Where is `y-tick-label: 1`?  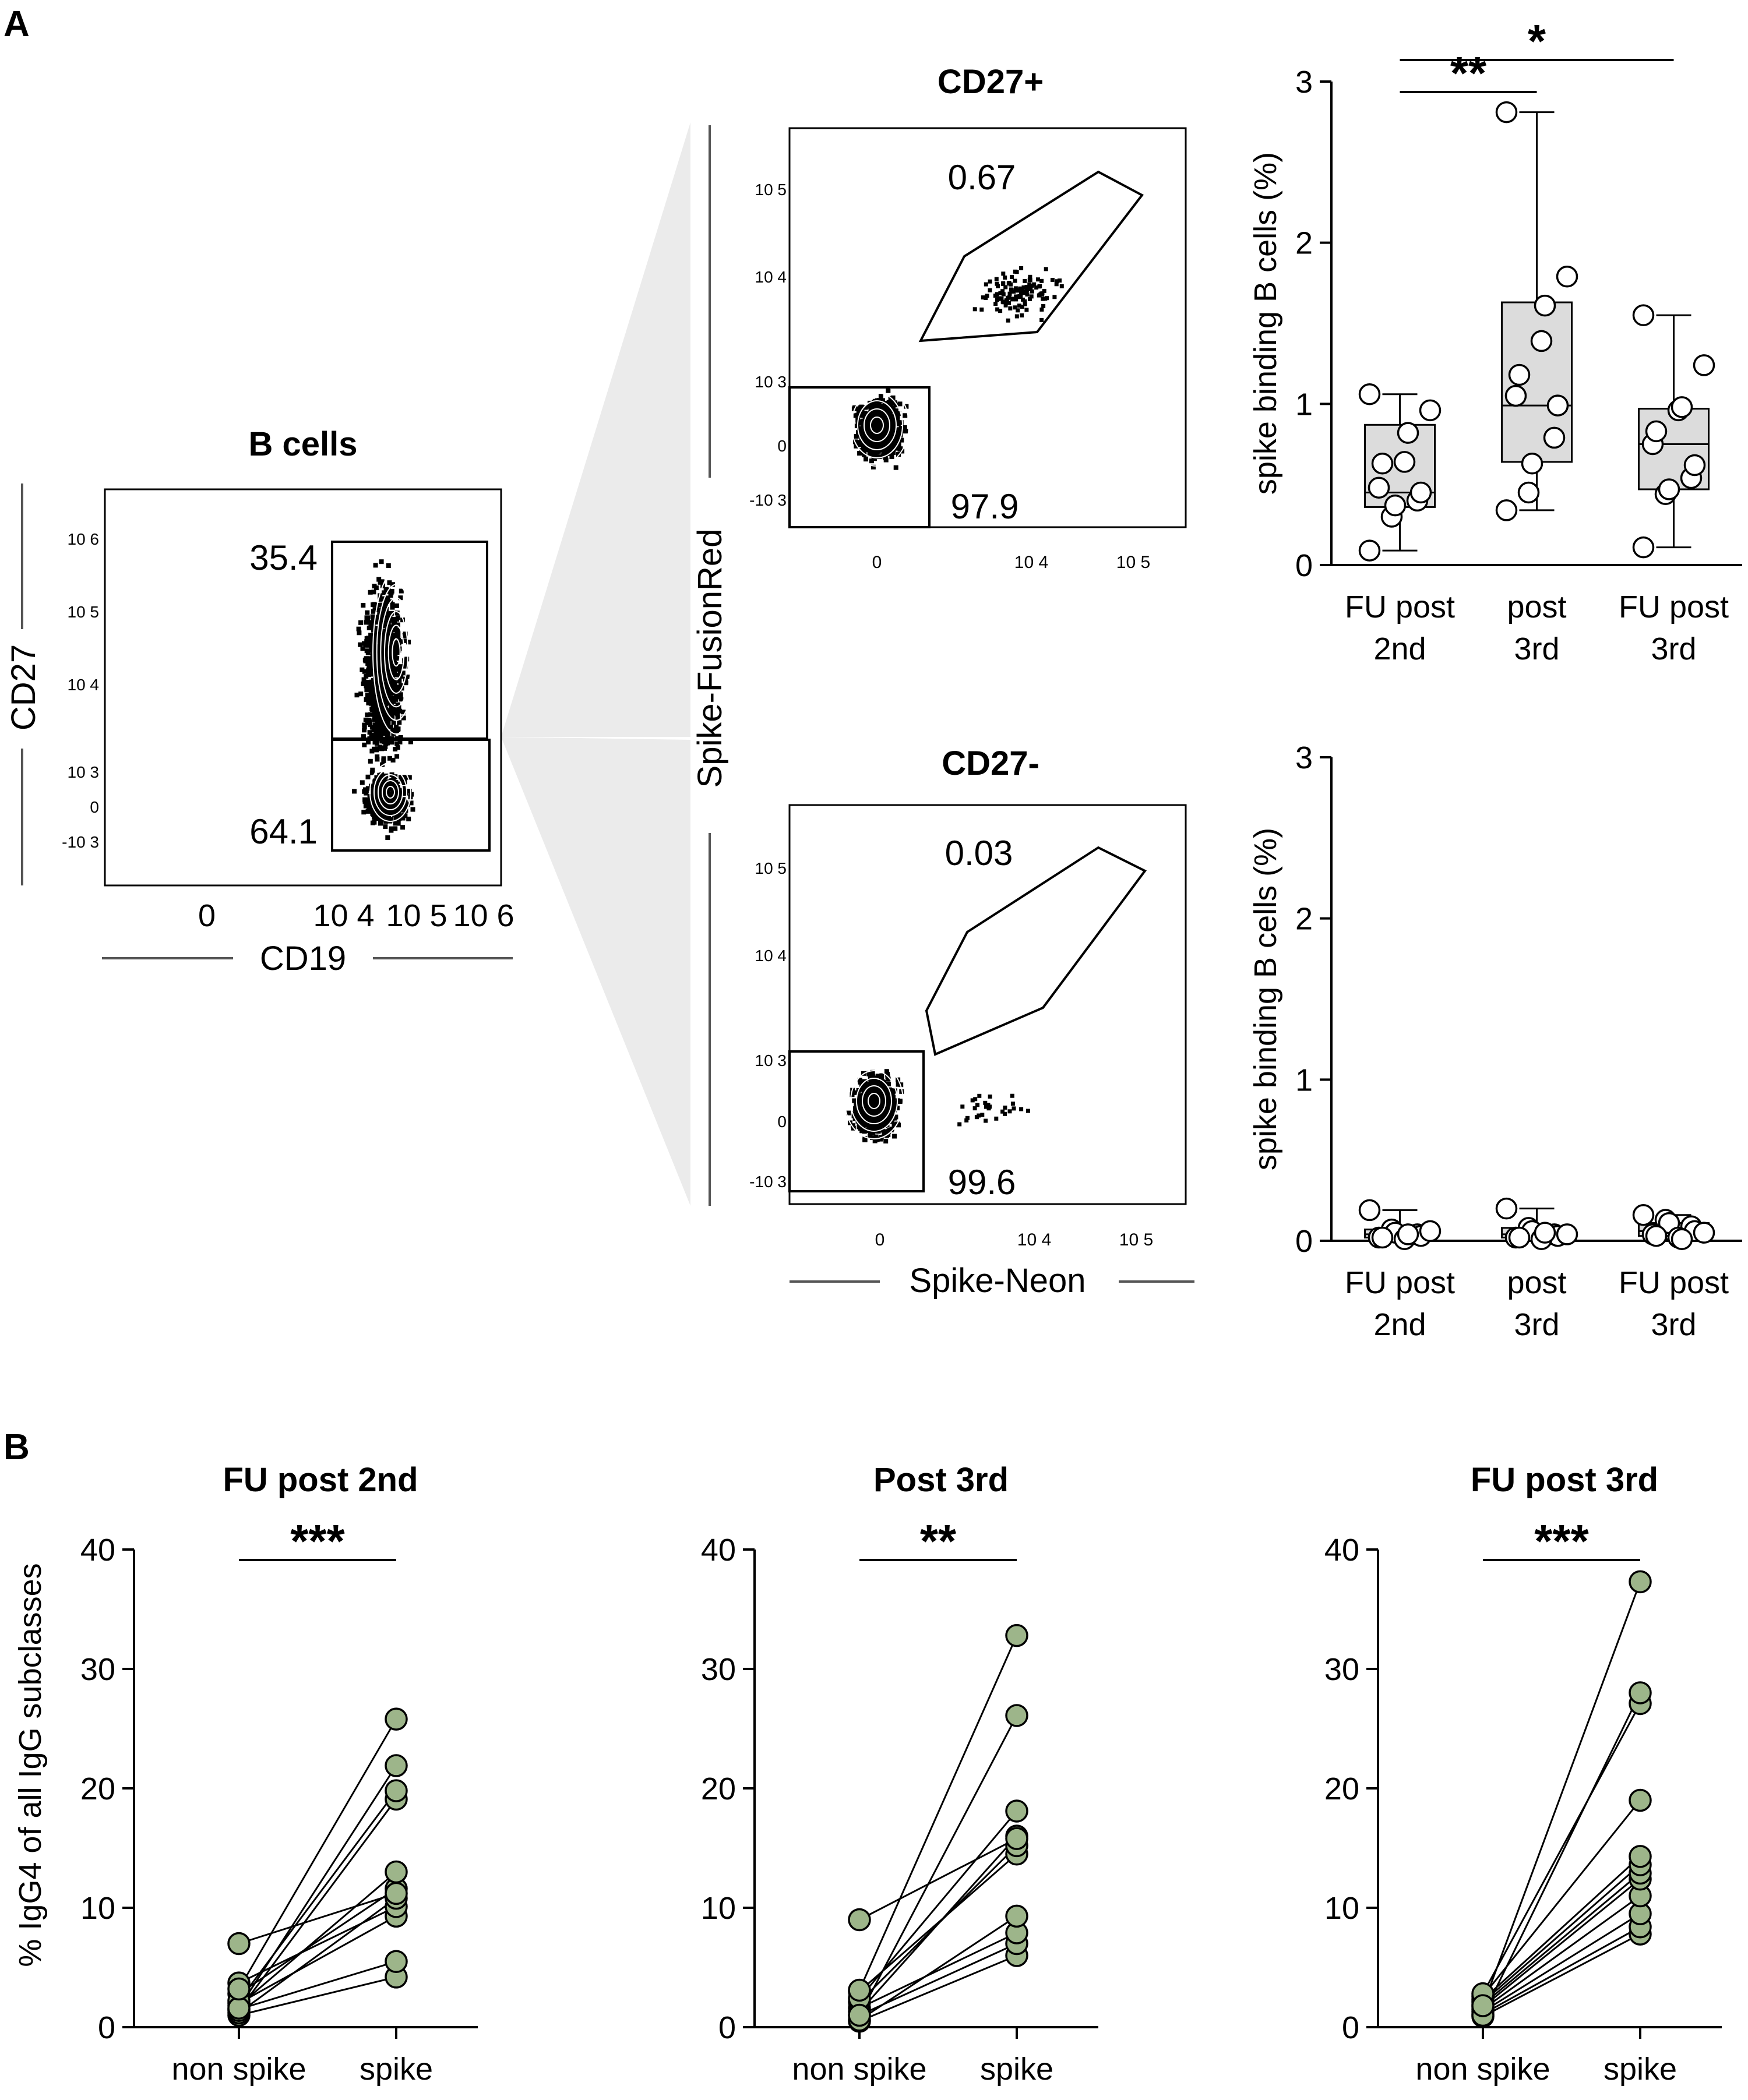
y-tick-label: 1 is located at coordinates (1304, 1080).